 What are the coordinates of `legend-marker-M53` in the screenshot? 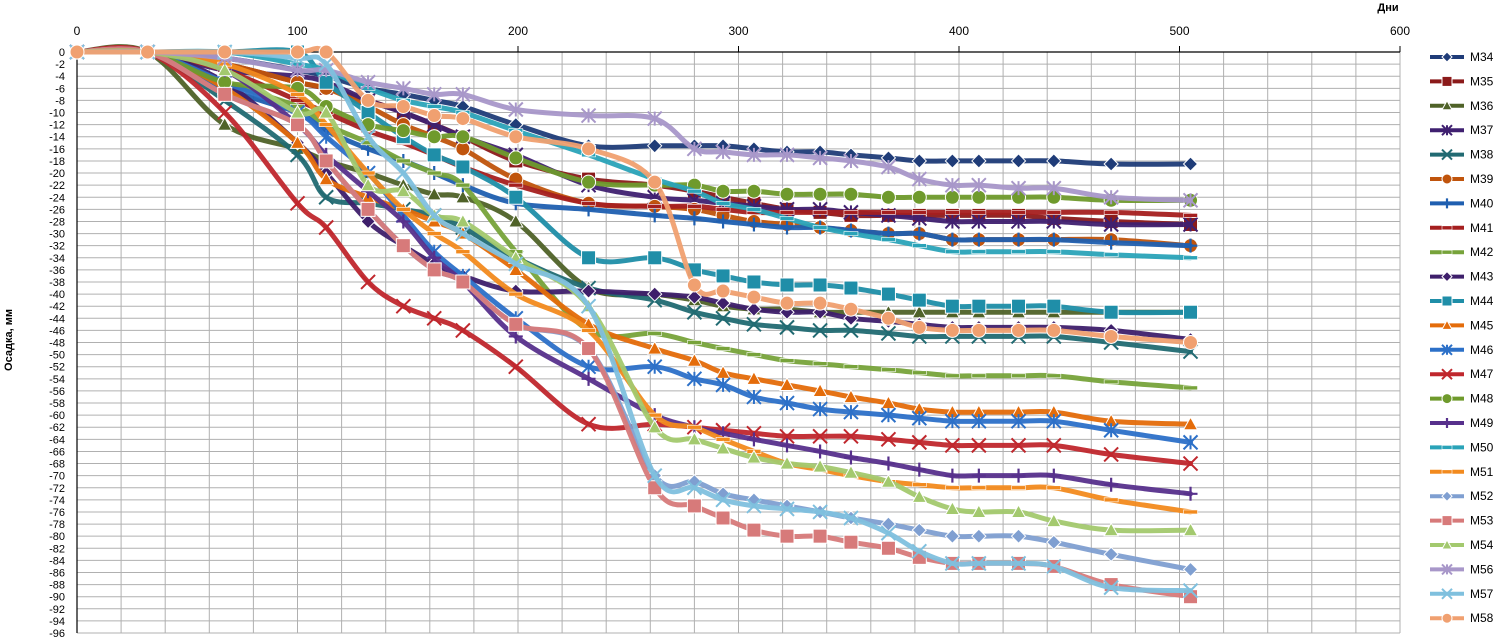 It's located at (1447, 521).